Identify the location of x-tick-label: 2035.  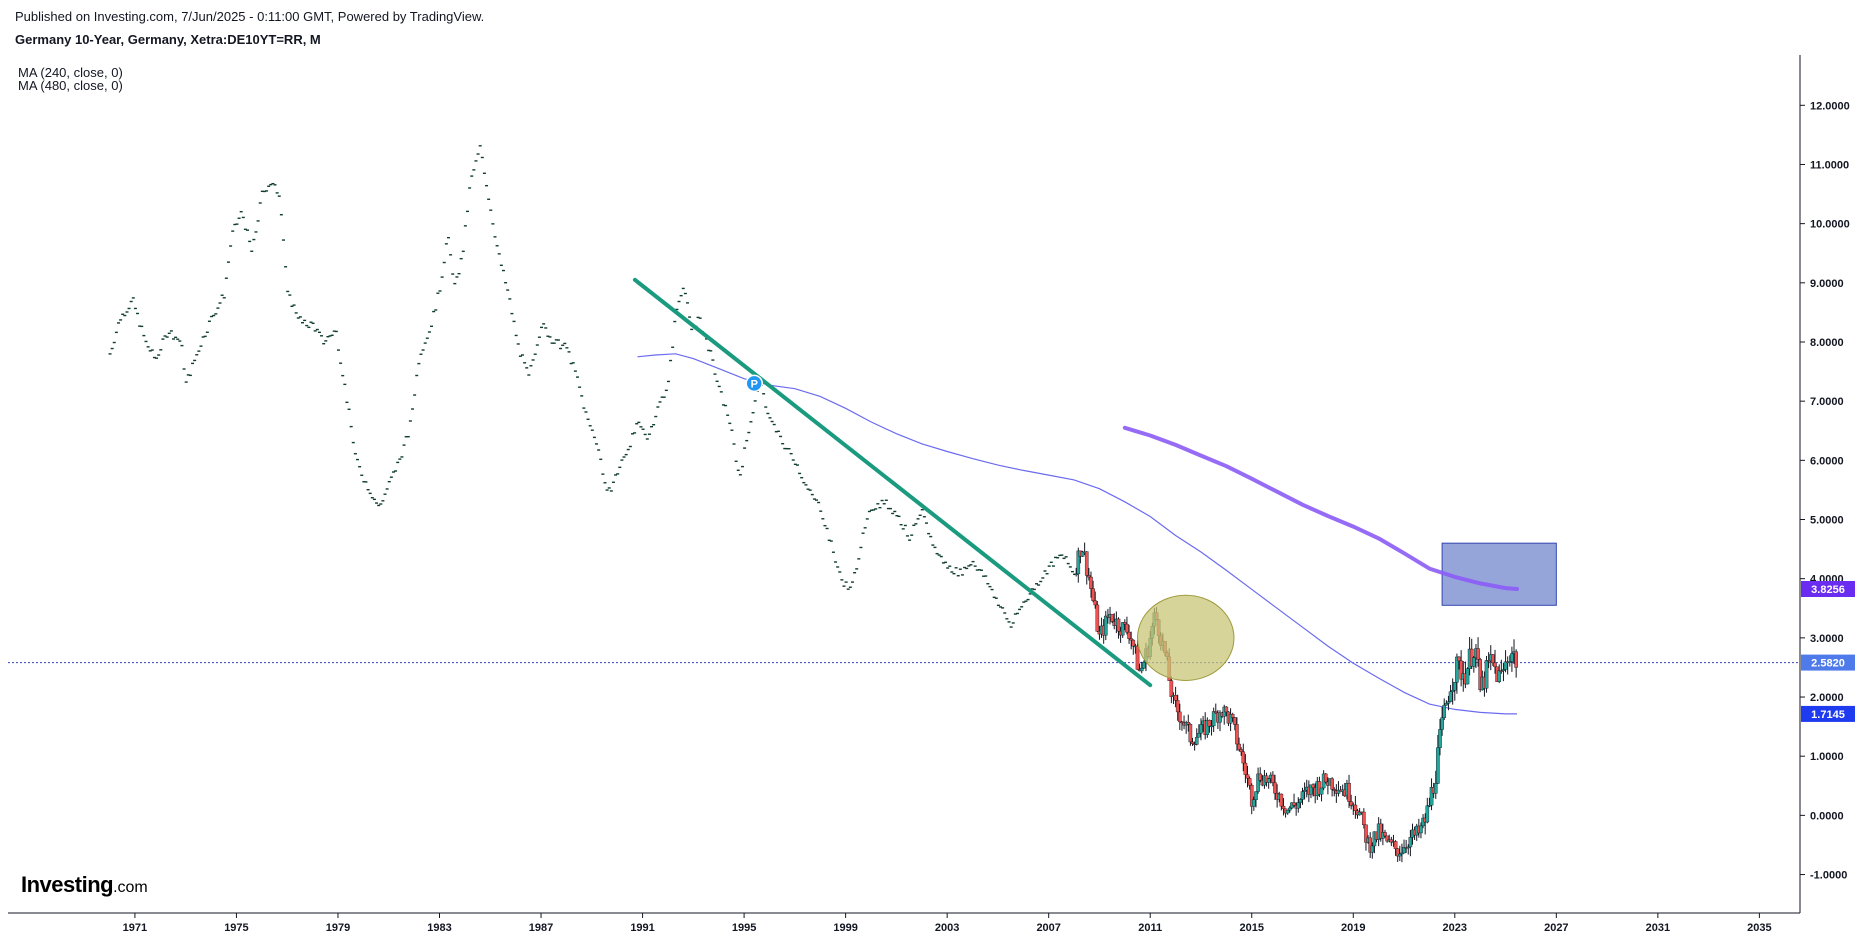
(1759, 928).